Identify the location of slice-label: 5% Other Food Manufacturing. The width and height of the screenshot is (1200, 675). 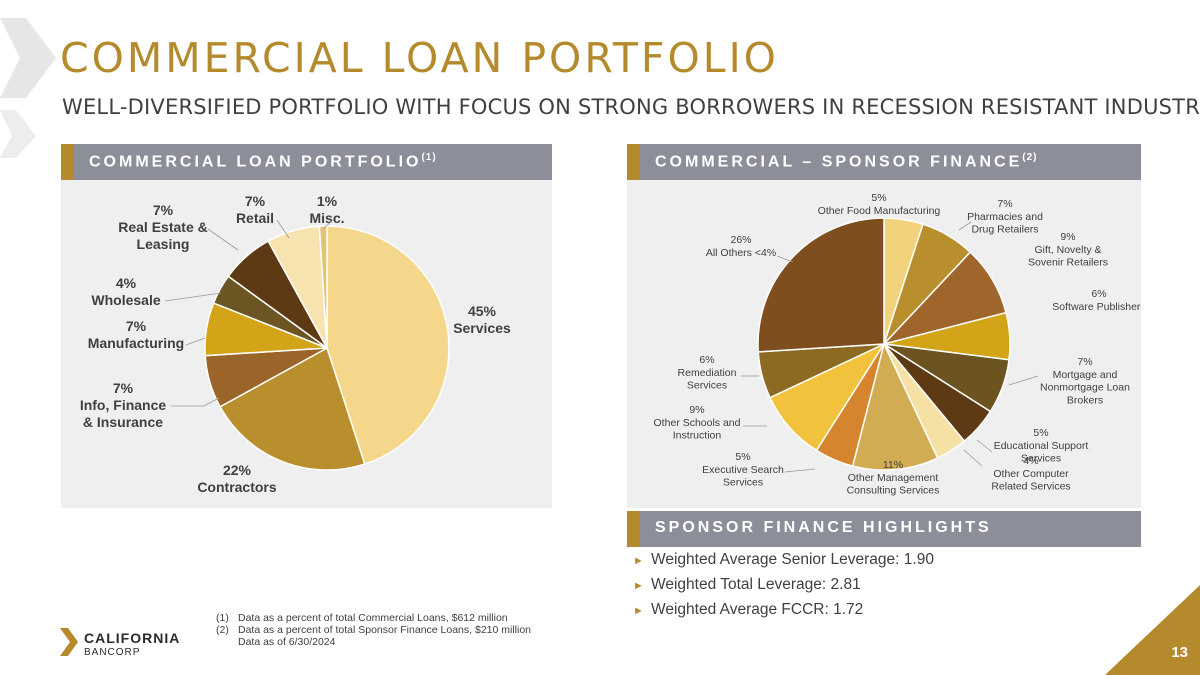
(879, 204).